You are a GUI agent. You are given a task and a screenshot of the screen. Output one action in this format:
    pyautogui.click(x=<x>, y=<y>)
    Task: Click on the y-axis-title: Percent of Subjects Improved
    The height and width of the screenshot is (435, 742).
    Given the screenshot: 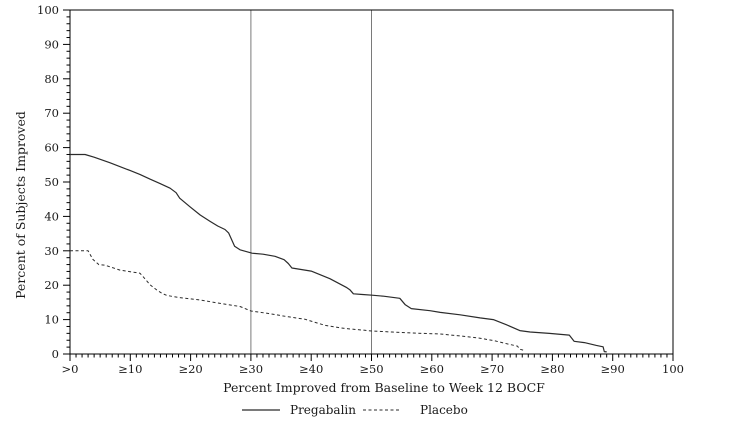 What is the action you would take?
    pyautogui.click(x=20, y=205)
    